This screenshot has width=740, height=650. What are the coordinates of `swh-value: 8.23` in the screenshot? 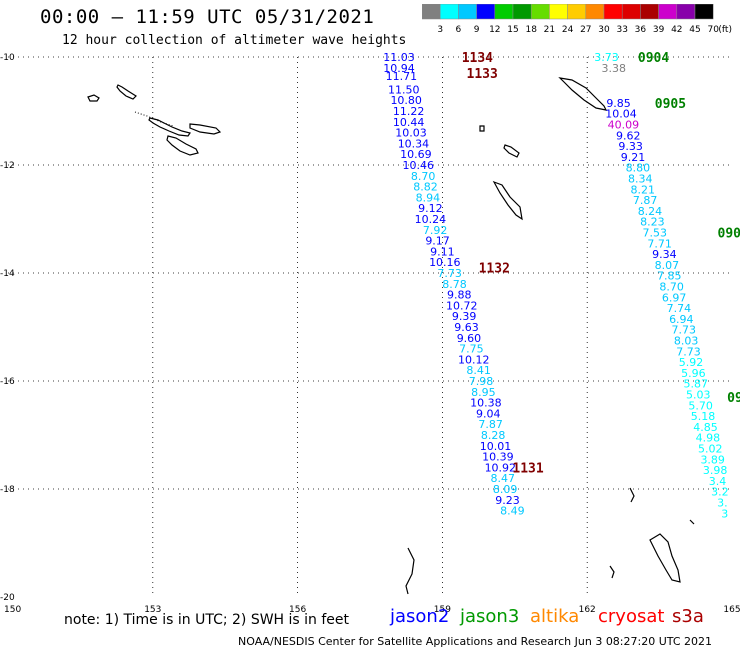 It's located at (652, 222).